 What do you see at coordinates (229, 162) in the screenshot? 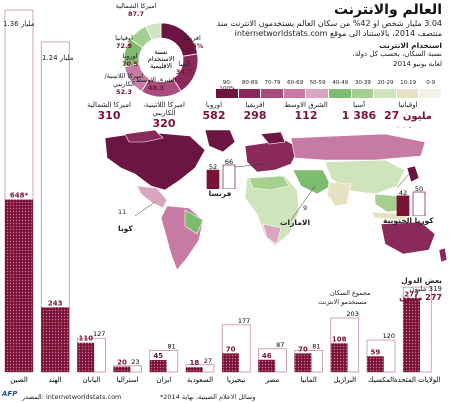
I see `inset-bar-value: 66` at bounding box center [229, 162].